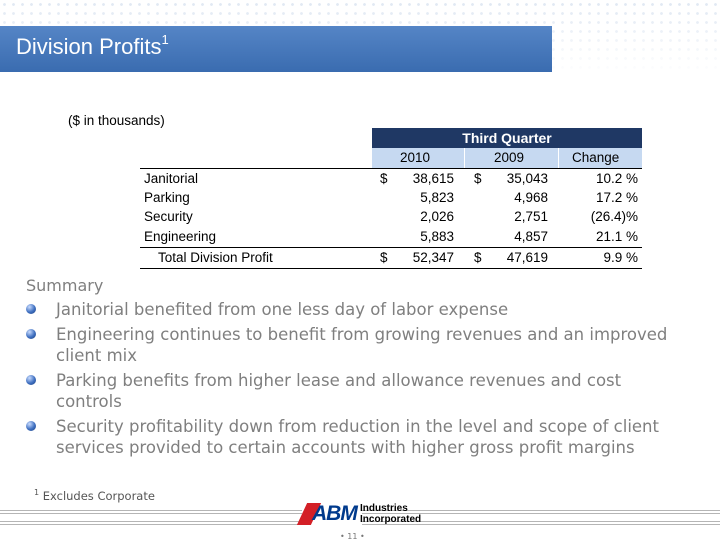 This screenshot has height=541, width=720. What do you see at coordinates (168, 216) in the screenshot?
I see `row-label: Security` at bounding box center [168, 216].